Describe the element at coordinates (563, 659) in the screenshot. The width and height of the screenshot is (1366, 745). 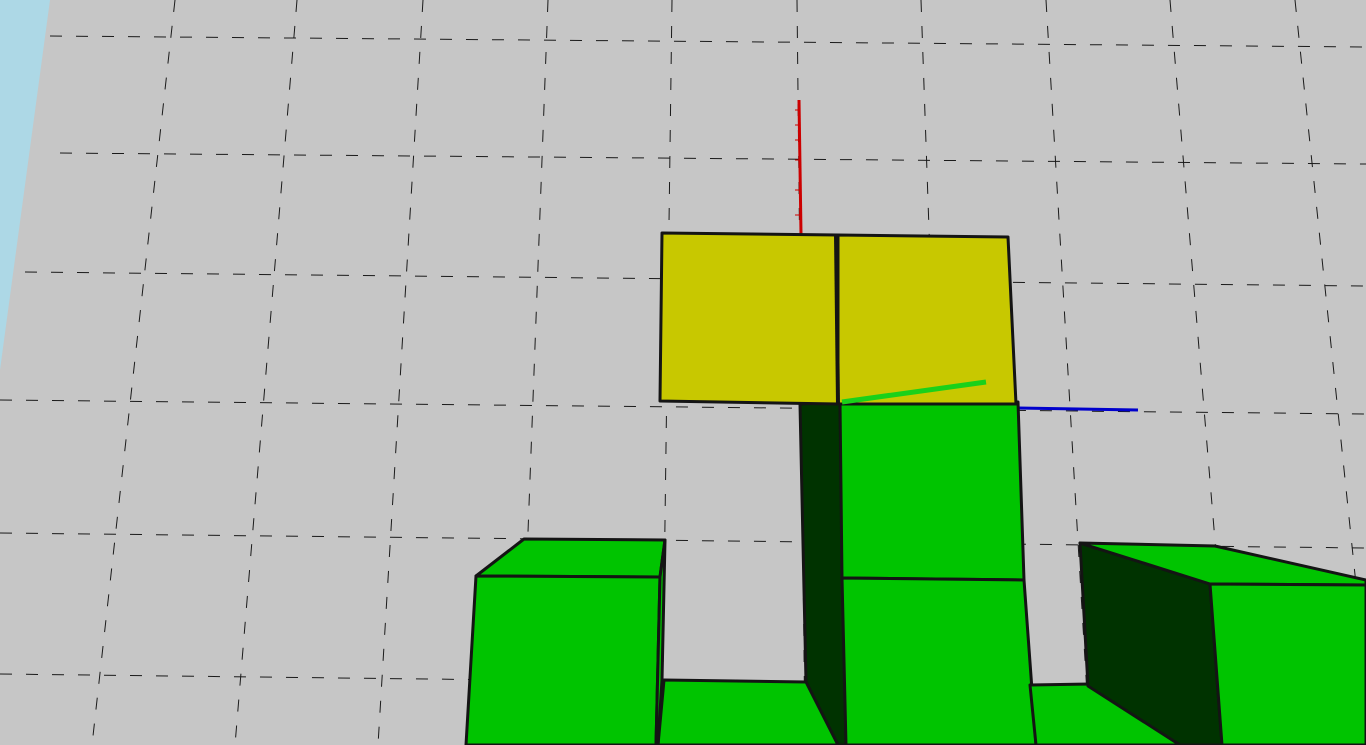
I see `left-block` at that location.